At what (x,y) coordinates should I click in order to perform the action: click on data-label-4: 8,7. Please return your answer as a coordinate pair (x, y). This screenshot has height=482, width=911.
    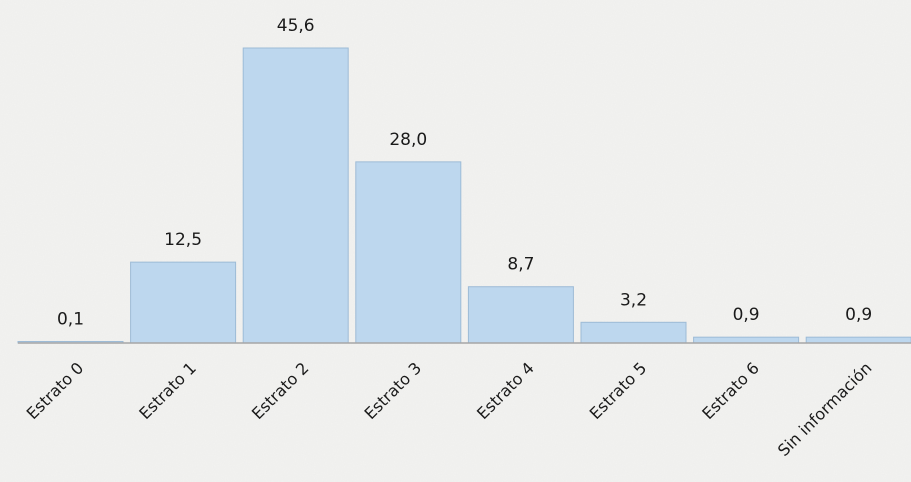
    Looking at the image, I should click on (520, 265).